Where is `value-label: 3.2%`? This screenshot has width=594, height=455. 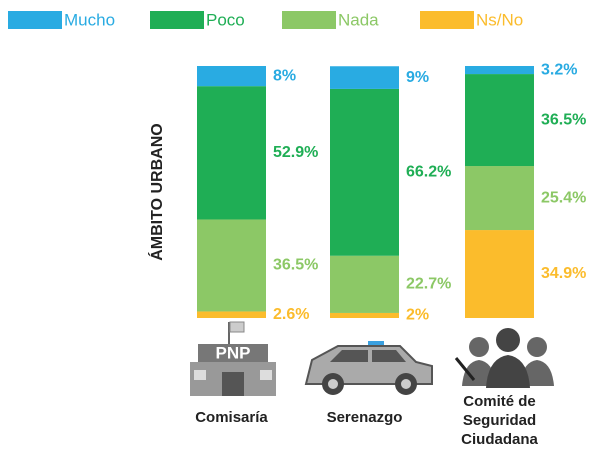
value-label: 3.2% is located at coordinates (559, 69).